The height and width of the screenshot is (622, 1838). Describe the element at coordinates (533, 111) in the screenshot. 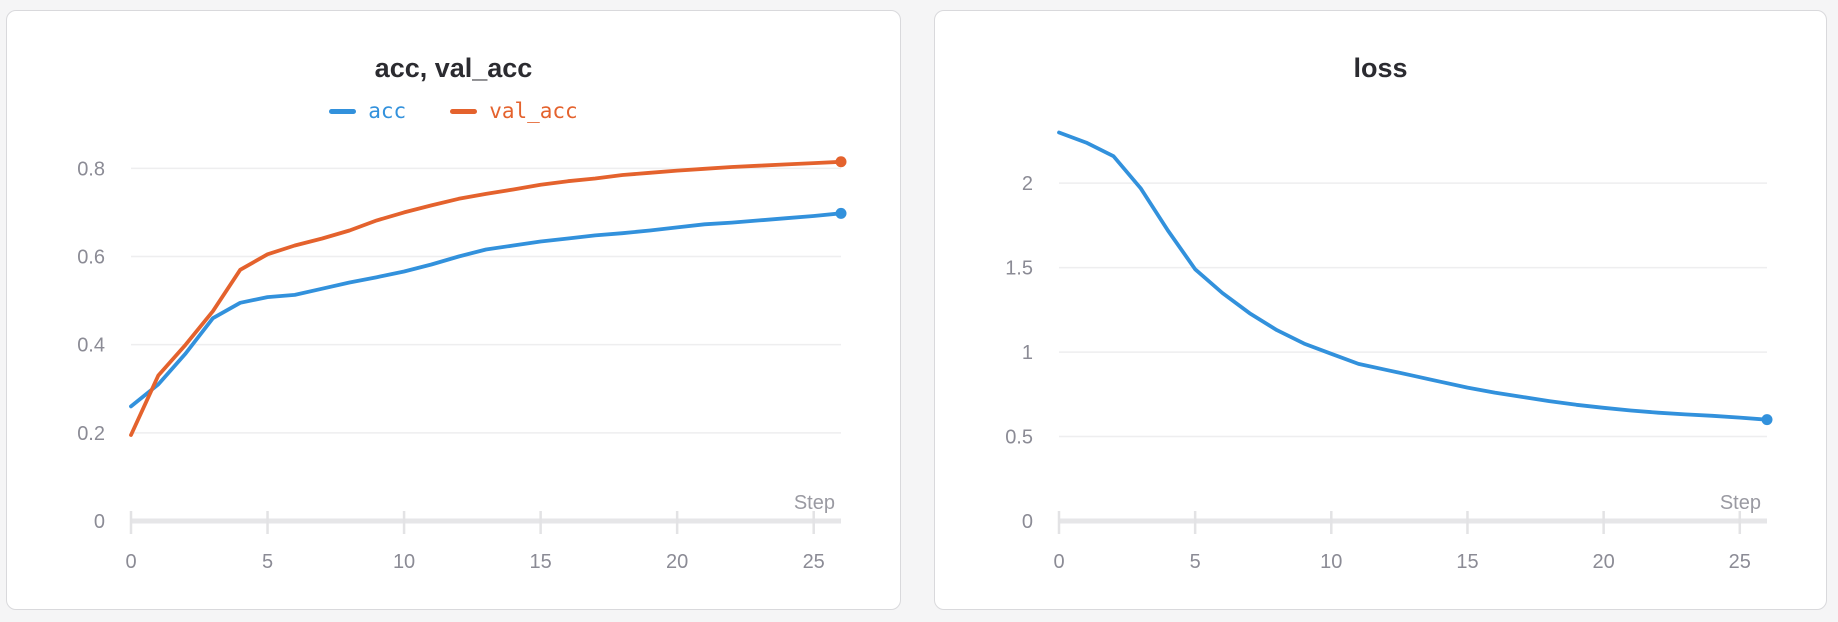

I see `legend-label-val-acc: val_acc` at that location.